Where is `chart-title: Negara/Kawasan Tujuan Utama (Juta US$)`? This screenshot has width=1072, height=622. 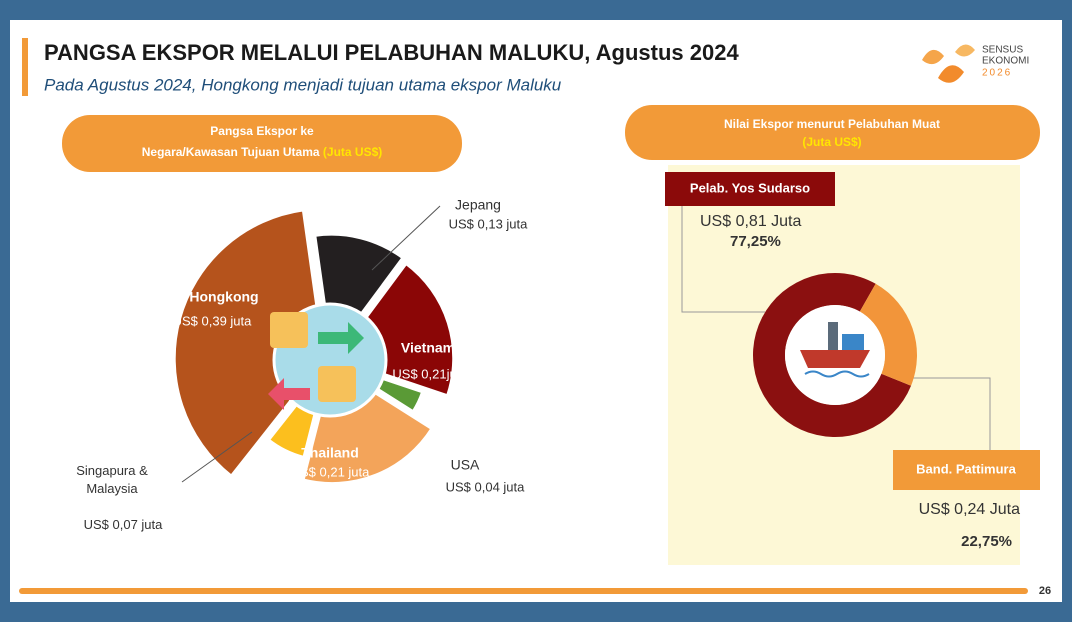 chart-title: Negara/Kawasan Tujuan Utama (Juta US$) is located at coordinates (262, 152).